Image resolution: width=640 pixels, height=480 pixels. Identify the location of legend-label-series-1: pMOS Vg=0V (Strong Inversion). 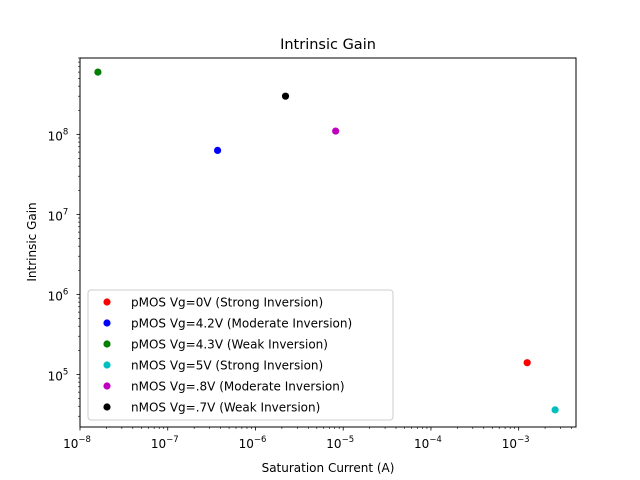
(227, 303).